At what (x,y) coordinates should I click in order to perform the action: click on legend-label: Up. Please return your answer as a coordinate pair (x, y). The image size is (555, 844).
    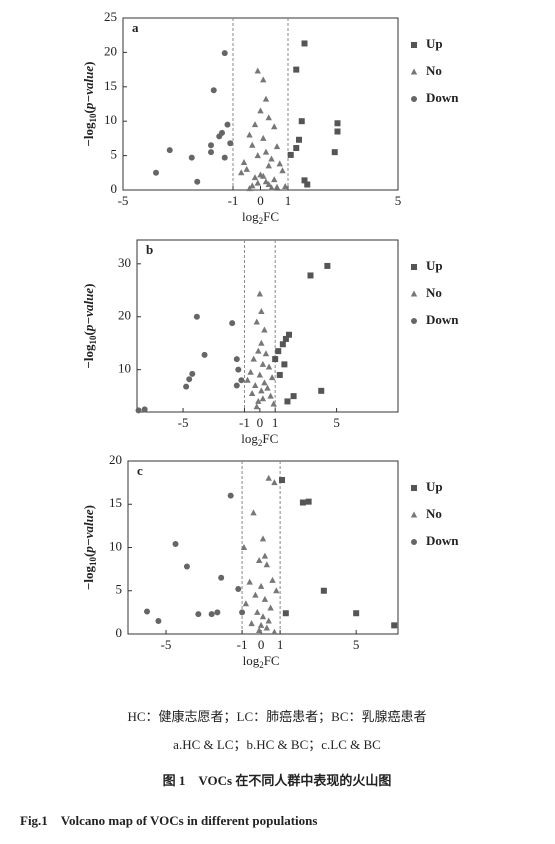
    Looking at the image, I should click on (434, 43).